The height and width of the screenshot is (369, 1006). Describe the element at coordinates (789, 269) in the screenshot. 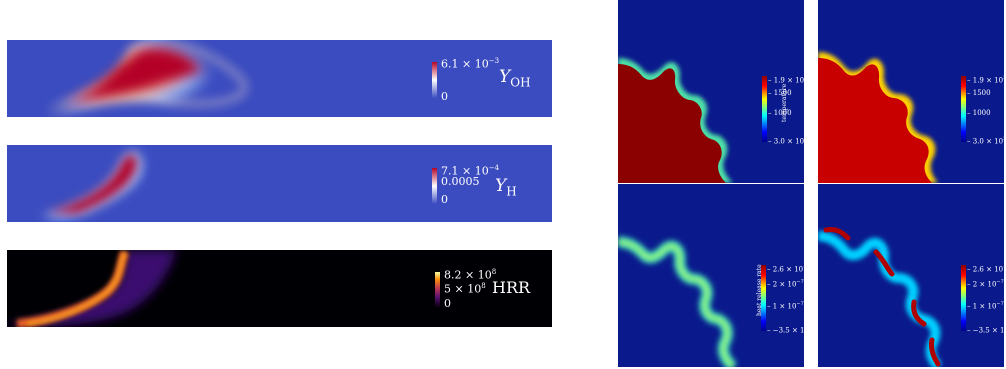

I see `hrr-tick-max-left: – 2.6 × 10−7` at that location.